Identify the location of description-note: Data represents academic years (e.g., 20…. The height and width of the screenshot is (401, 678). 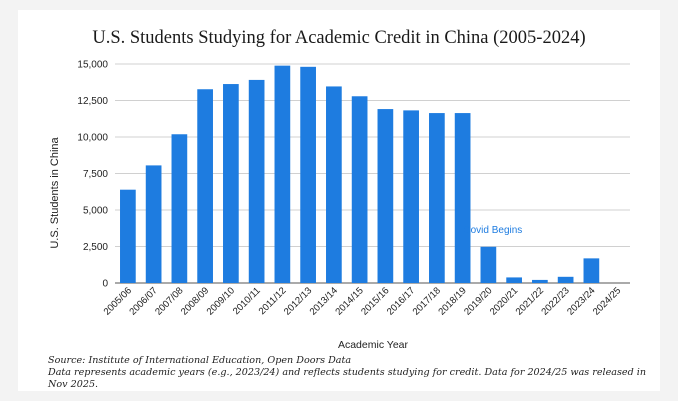
(347, 378).